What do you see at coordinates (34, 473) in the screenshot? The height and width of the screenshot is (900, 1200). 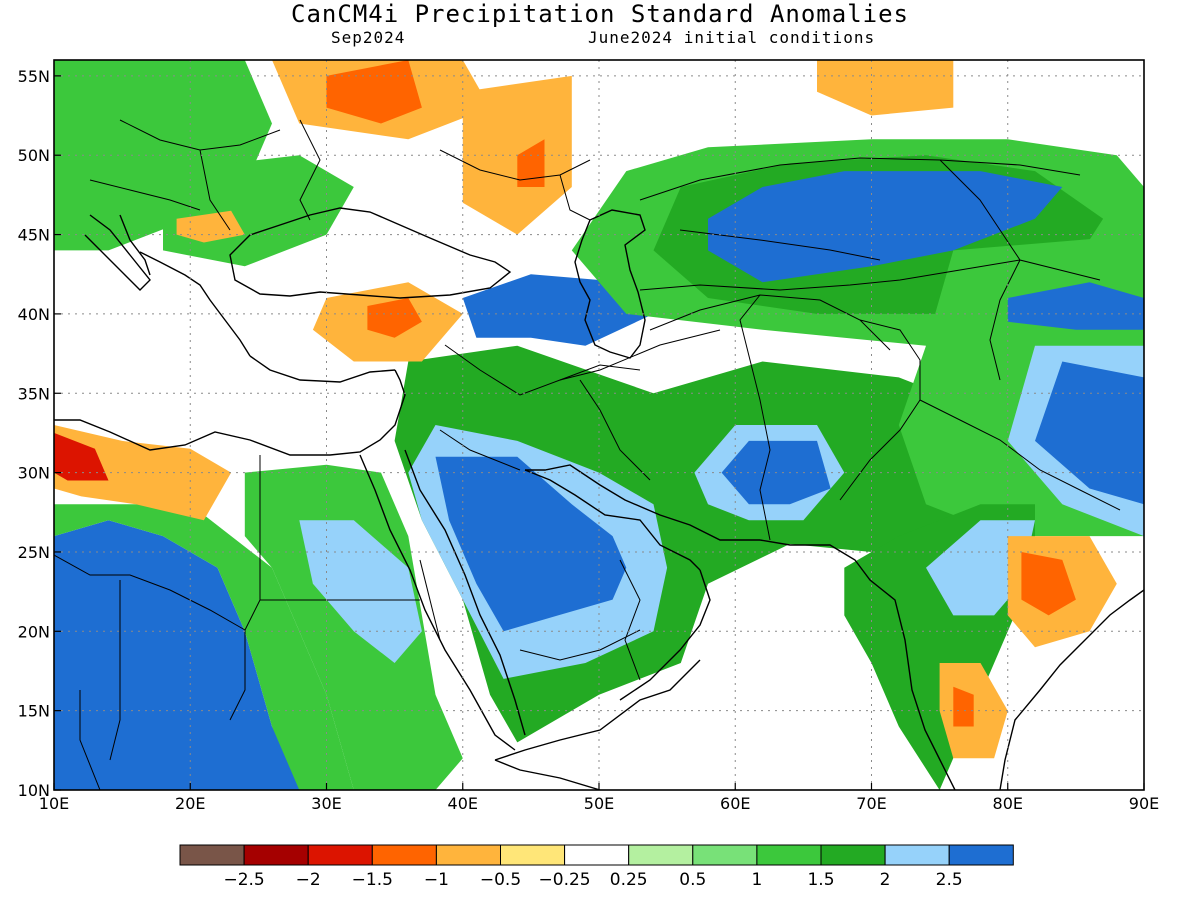 I see `lat-label: 30N` at bounding box center [34, 473].